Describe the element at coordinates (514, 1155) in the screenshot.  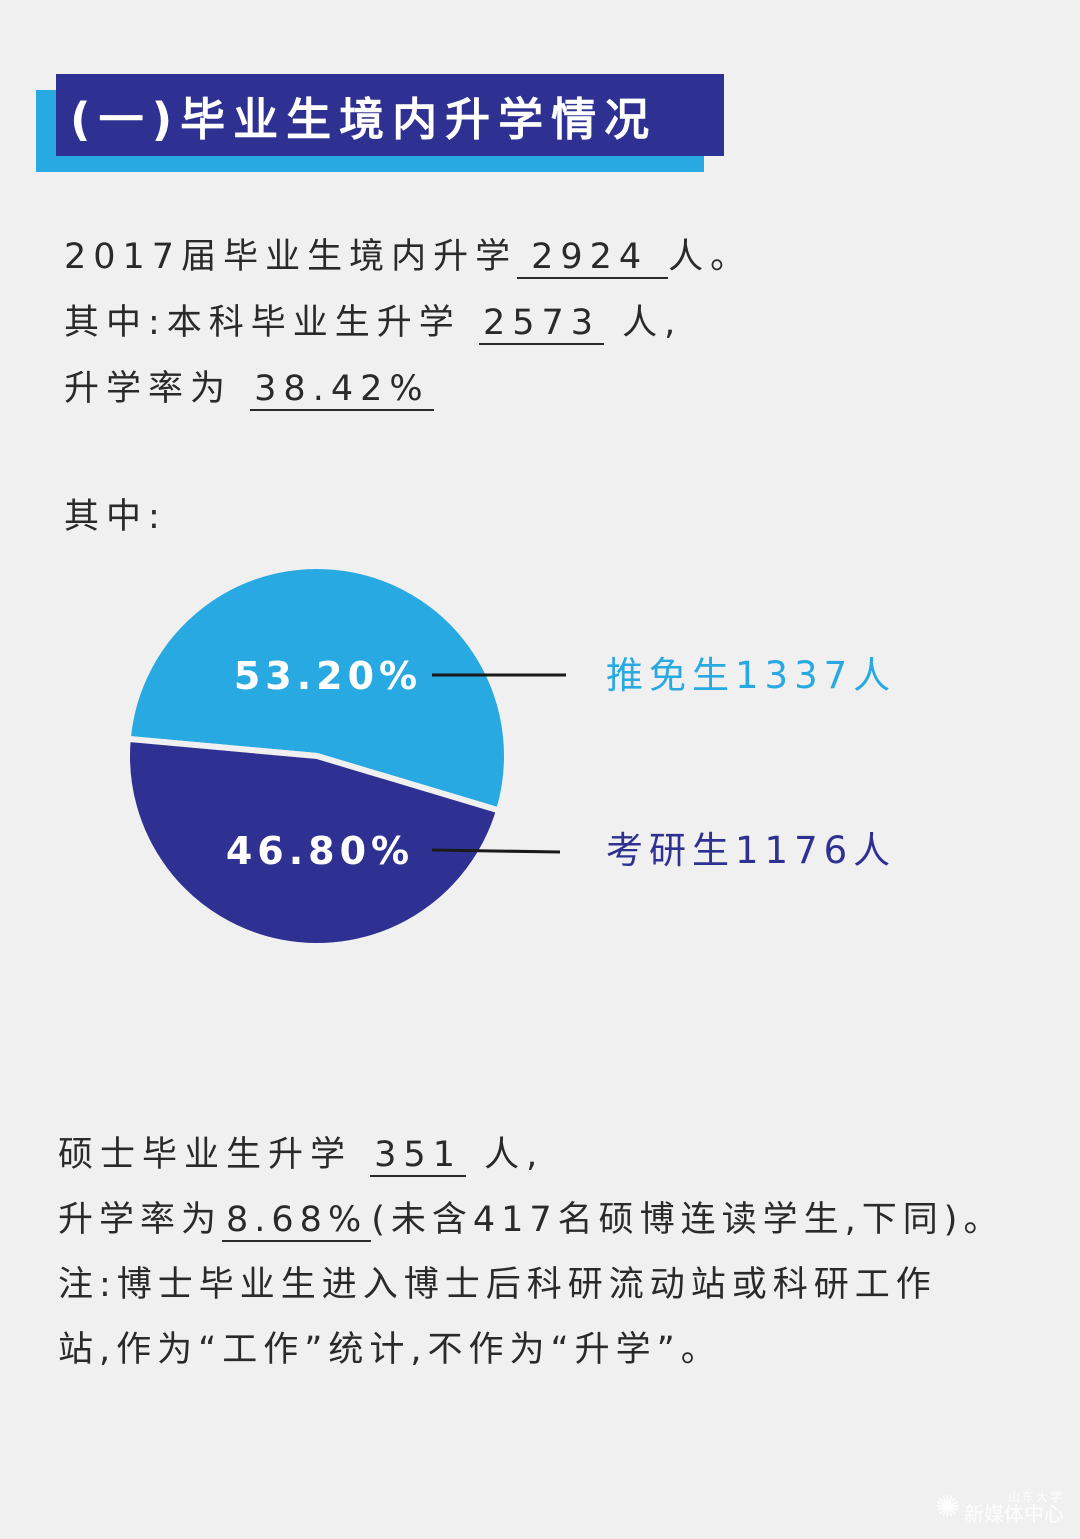
I see `masters-line-1-suffix: 人,` at that location.